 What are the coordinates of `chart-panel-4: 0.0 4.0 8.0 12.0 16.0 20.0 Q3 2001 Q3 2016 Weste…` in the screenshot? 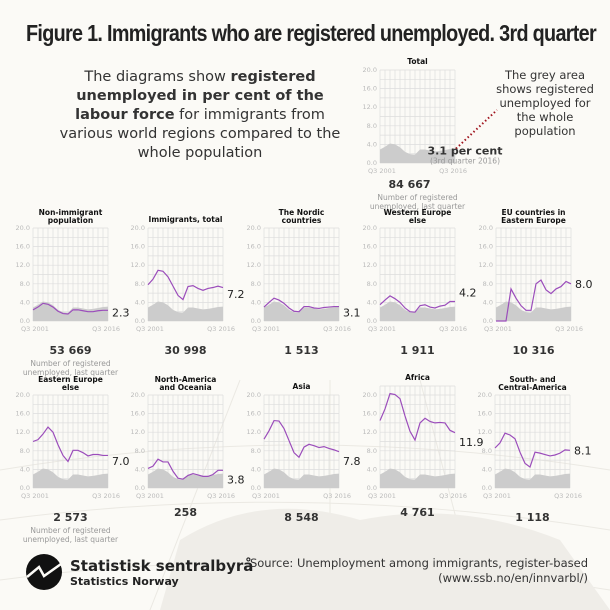 It's located at (420, 282).